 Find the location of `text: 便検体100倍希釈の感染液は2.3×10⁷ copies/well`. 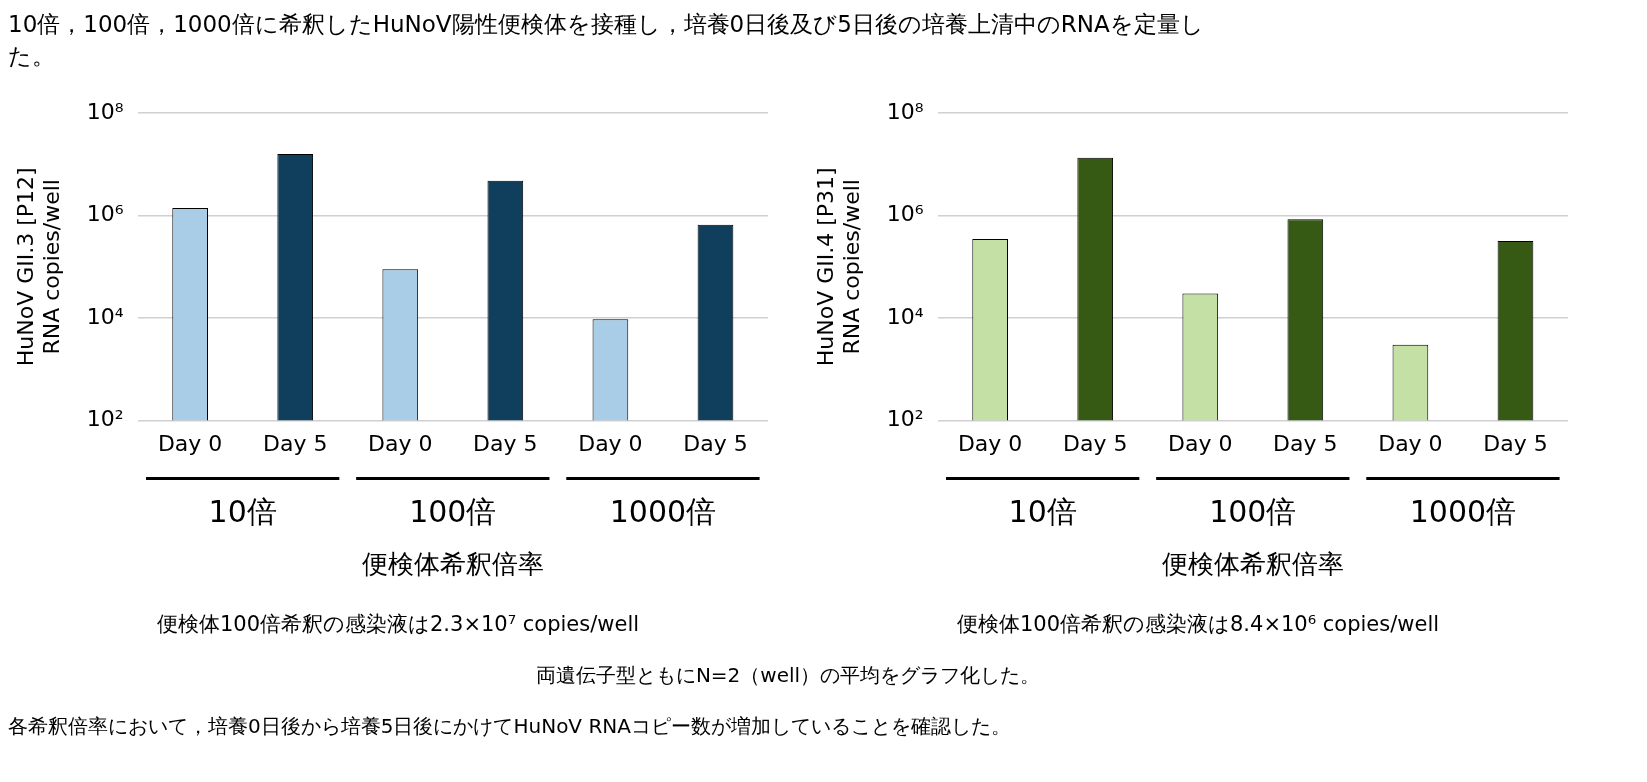

text: 便検体100倍希釈の感染液は2.3×10⁷ copies/well is located at coordinates (398, 624).